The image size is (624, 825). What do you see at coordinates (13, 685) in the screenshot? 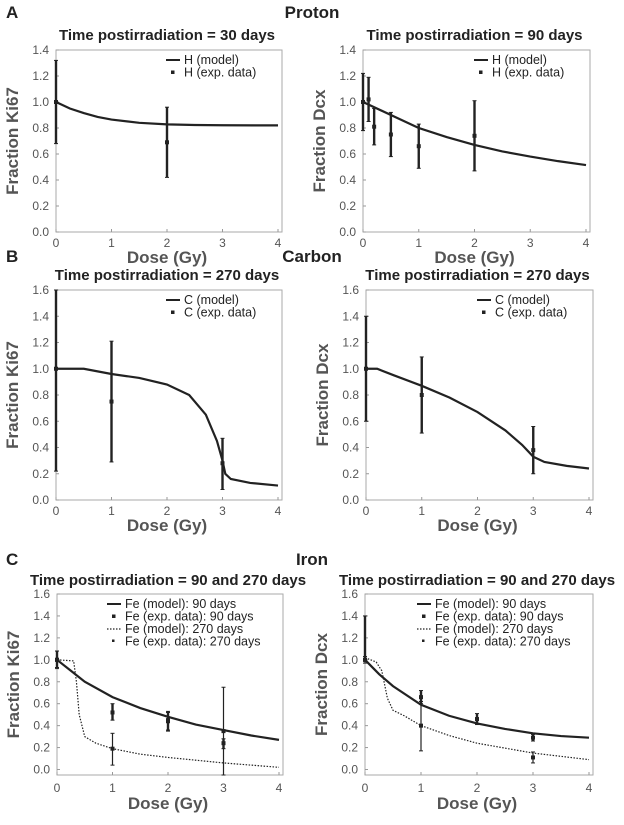
I see `y-axis-label: Fraction Ki67` at bounding box center [13, 685].